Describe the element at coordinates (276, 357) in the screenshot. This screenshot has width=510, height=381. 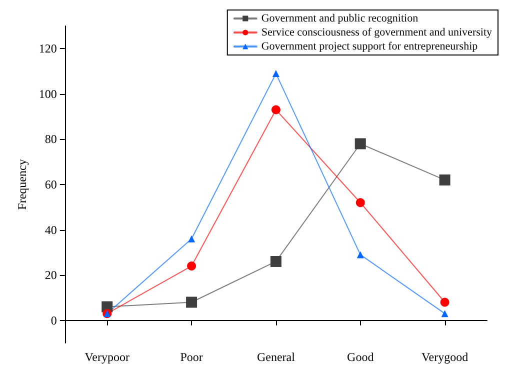
I see `x-tick-label: General` at that location.